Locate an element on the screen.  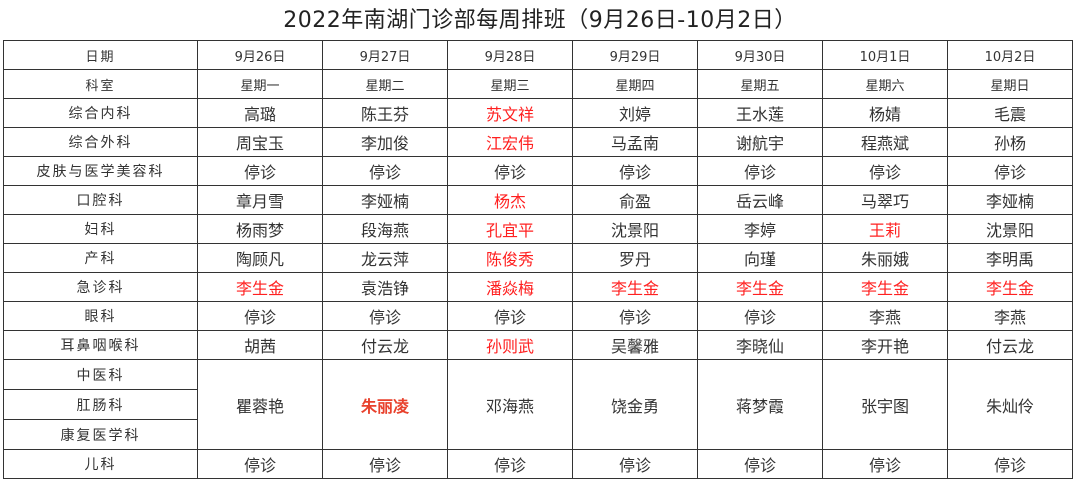
doctor-cell: 陈王芬 is located at coordinates (385, 113).